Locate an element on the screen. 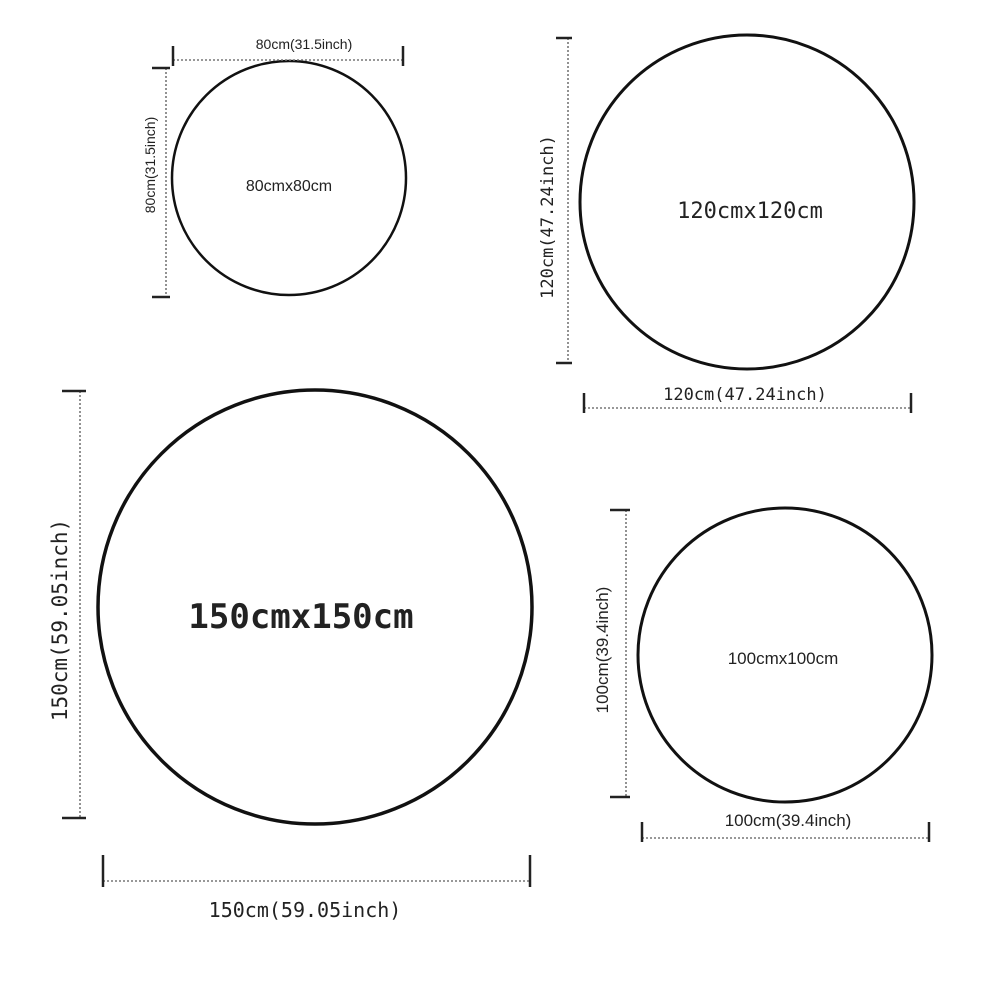 This screenshot has width=1000, height=1000. width-label-100: 100cm(39.4inch) is located at coordinates (788, 820).